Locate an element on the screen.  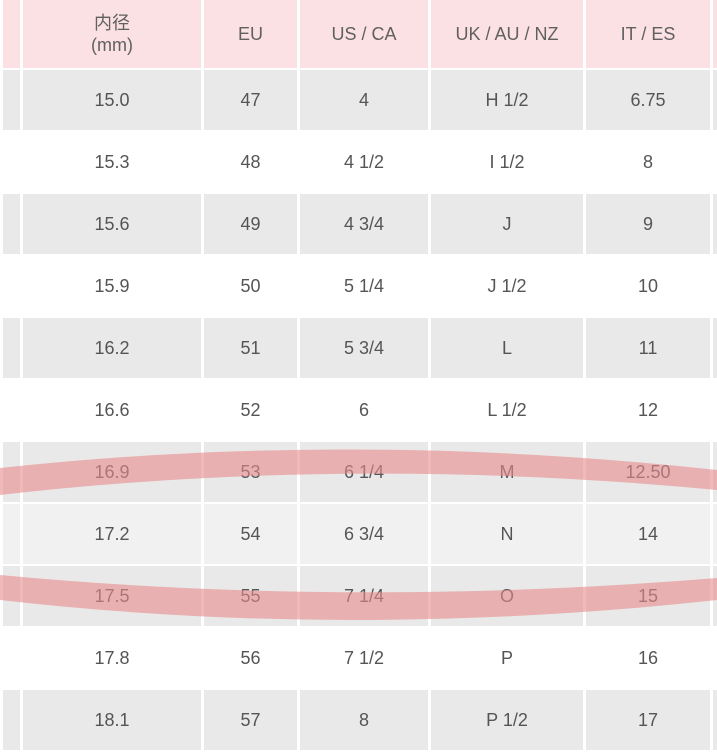
cell-uk-au-nz: J is located at coordinates (507, 224).